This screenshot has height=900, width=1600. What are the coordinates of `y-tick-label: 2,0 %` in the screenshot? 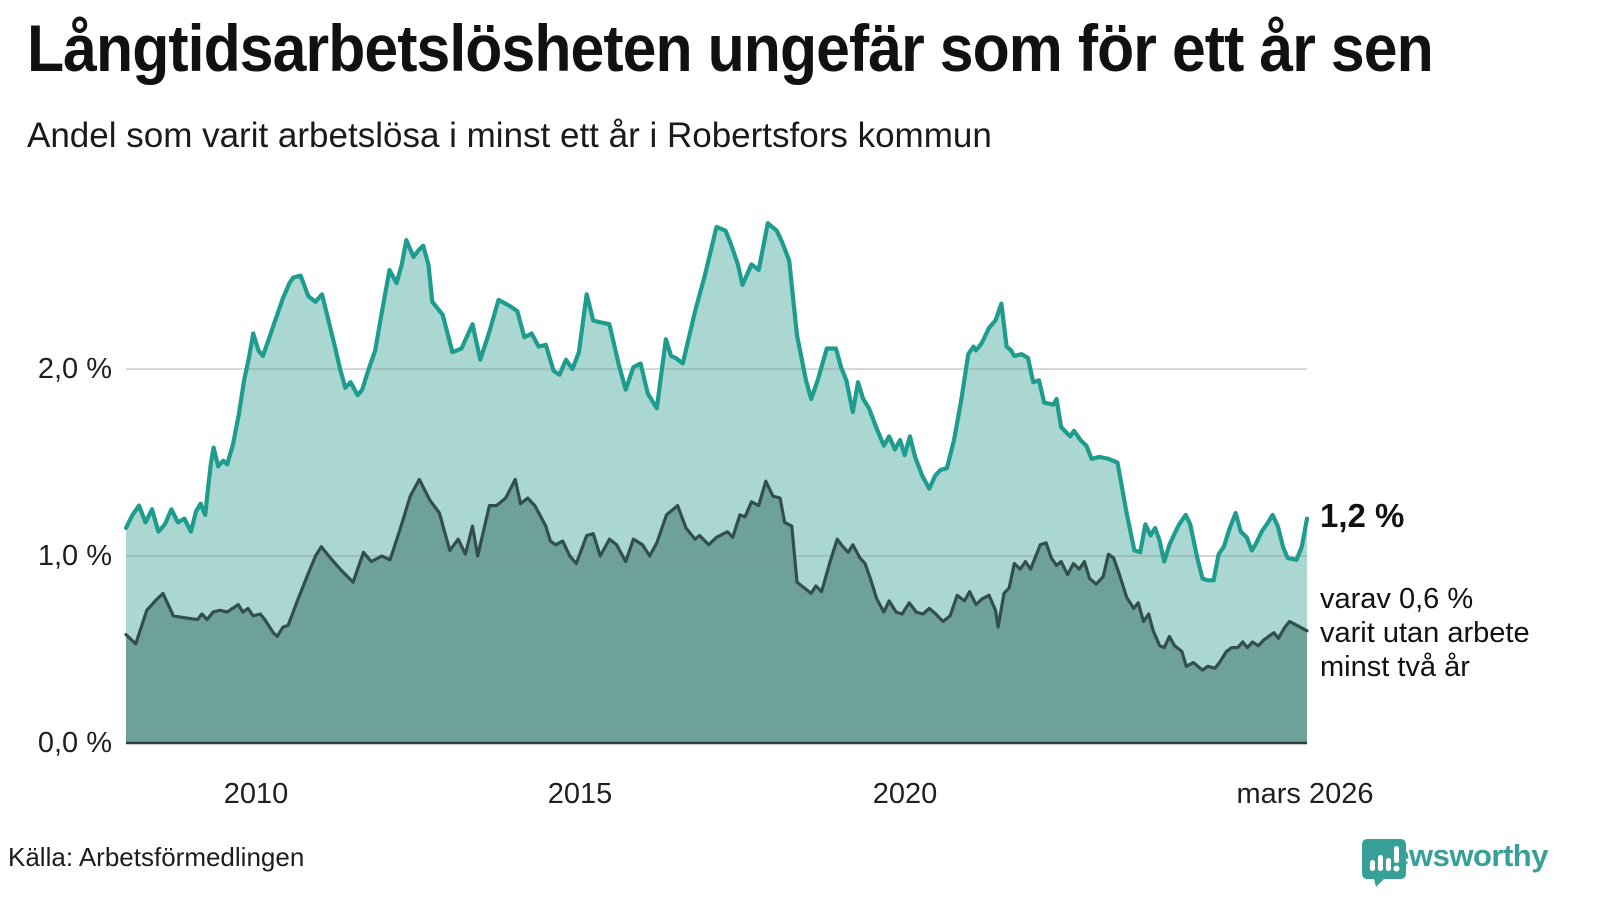 It's located at (74, 369).